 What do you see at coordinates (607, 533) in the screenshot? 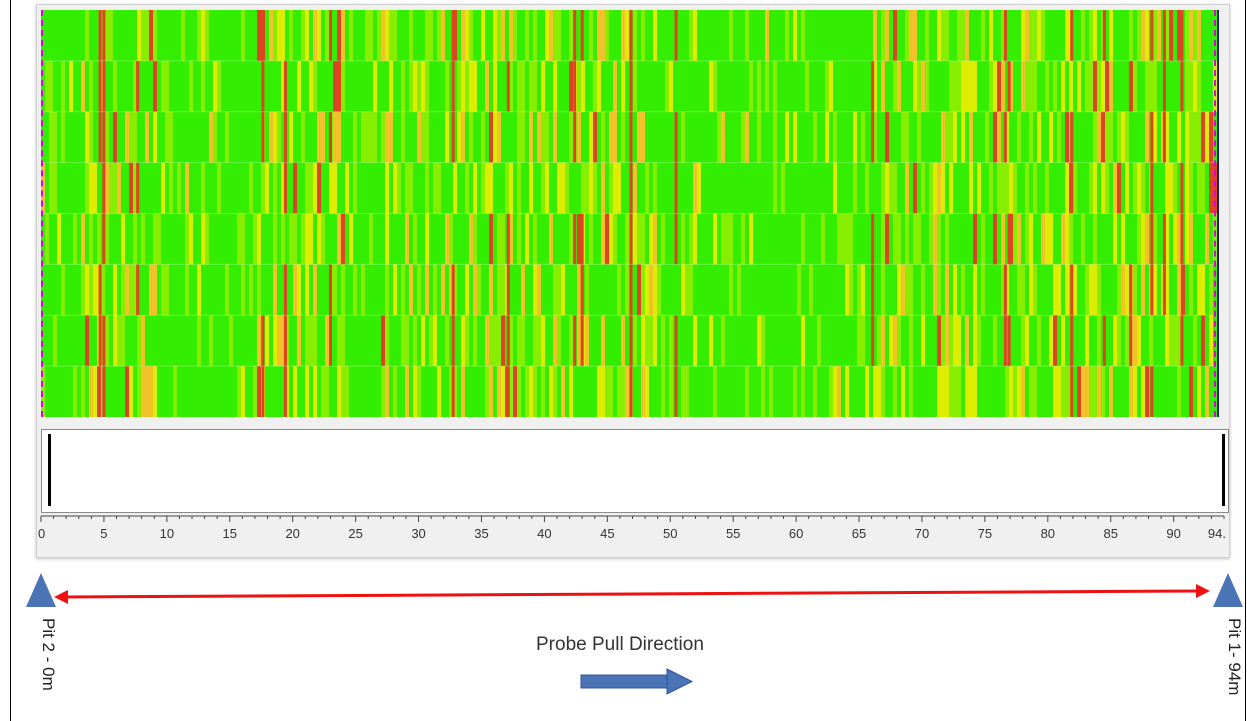
I see `x-tick-label: 45` at bounding box center [607, 533].